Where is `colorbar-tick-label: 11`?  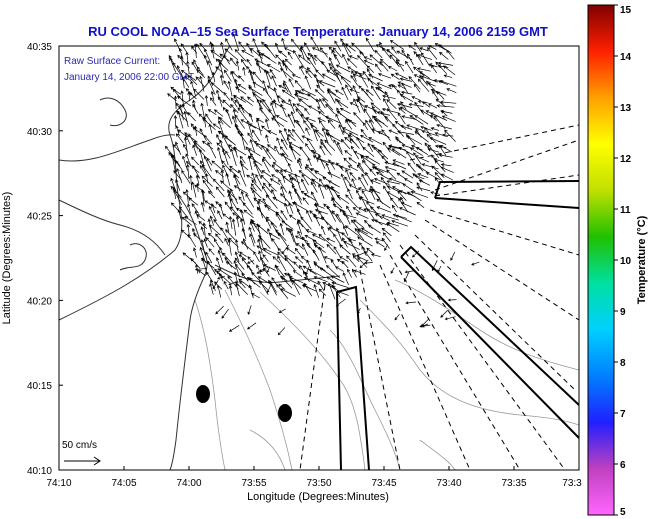
colorbar-tick-label: 11 is located at coordinates (625, 210).